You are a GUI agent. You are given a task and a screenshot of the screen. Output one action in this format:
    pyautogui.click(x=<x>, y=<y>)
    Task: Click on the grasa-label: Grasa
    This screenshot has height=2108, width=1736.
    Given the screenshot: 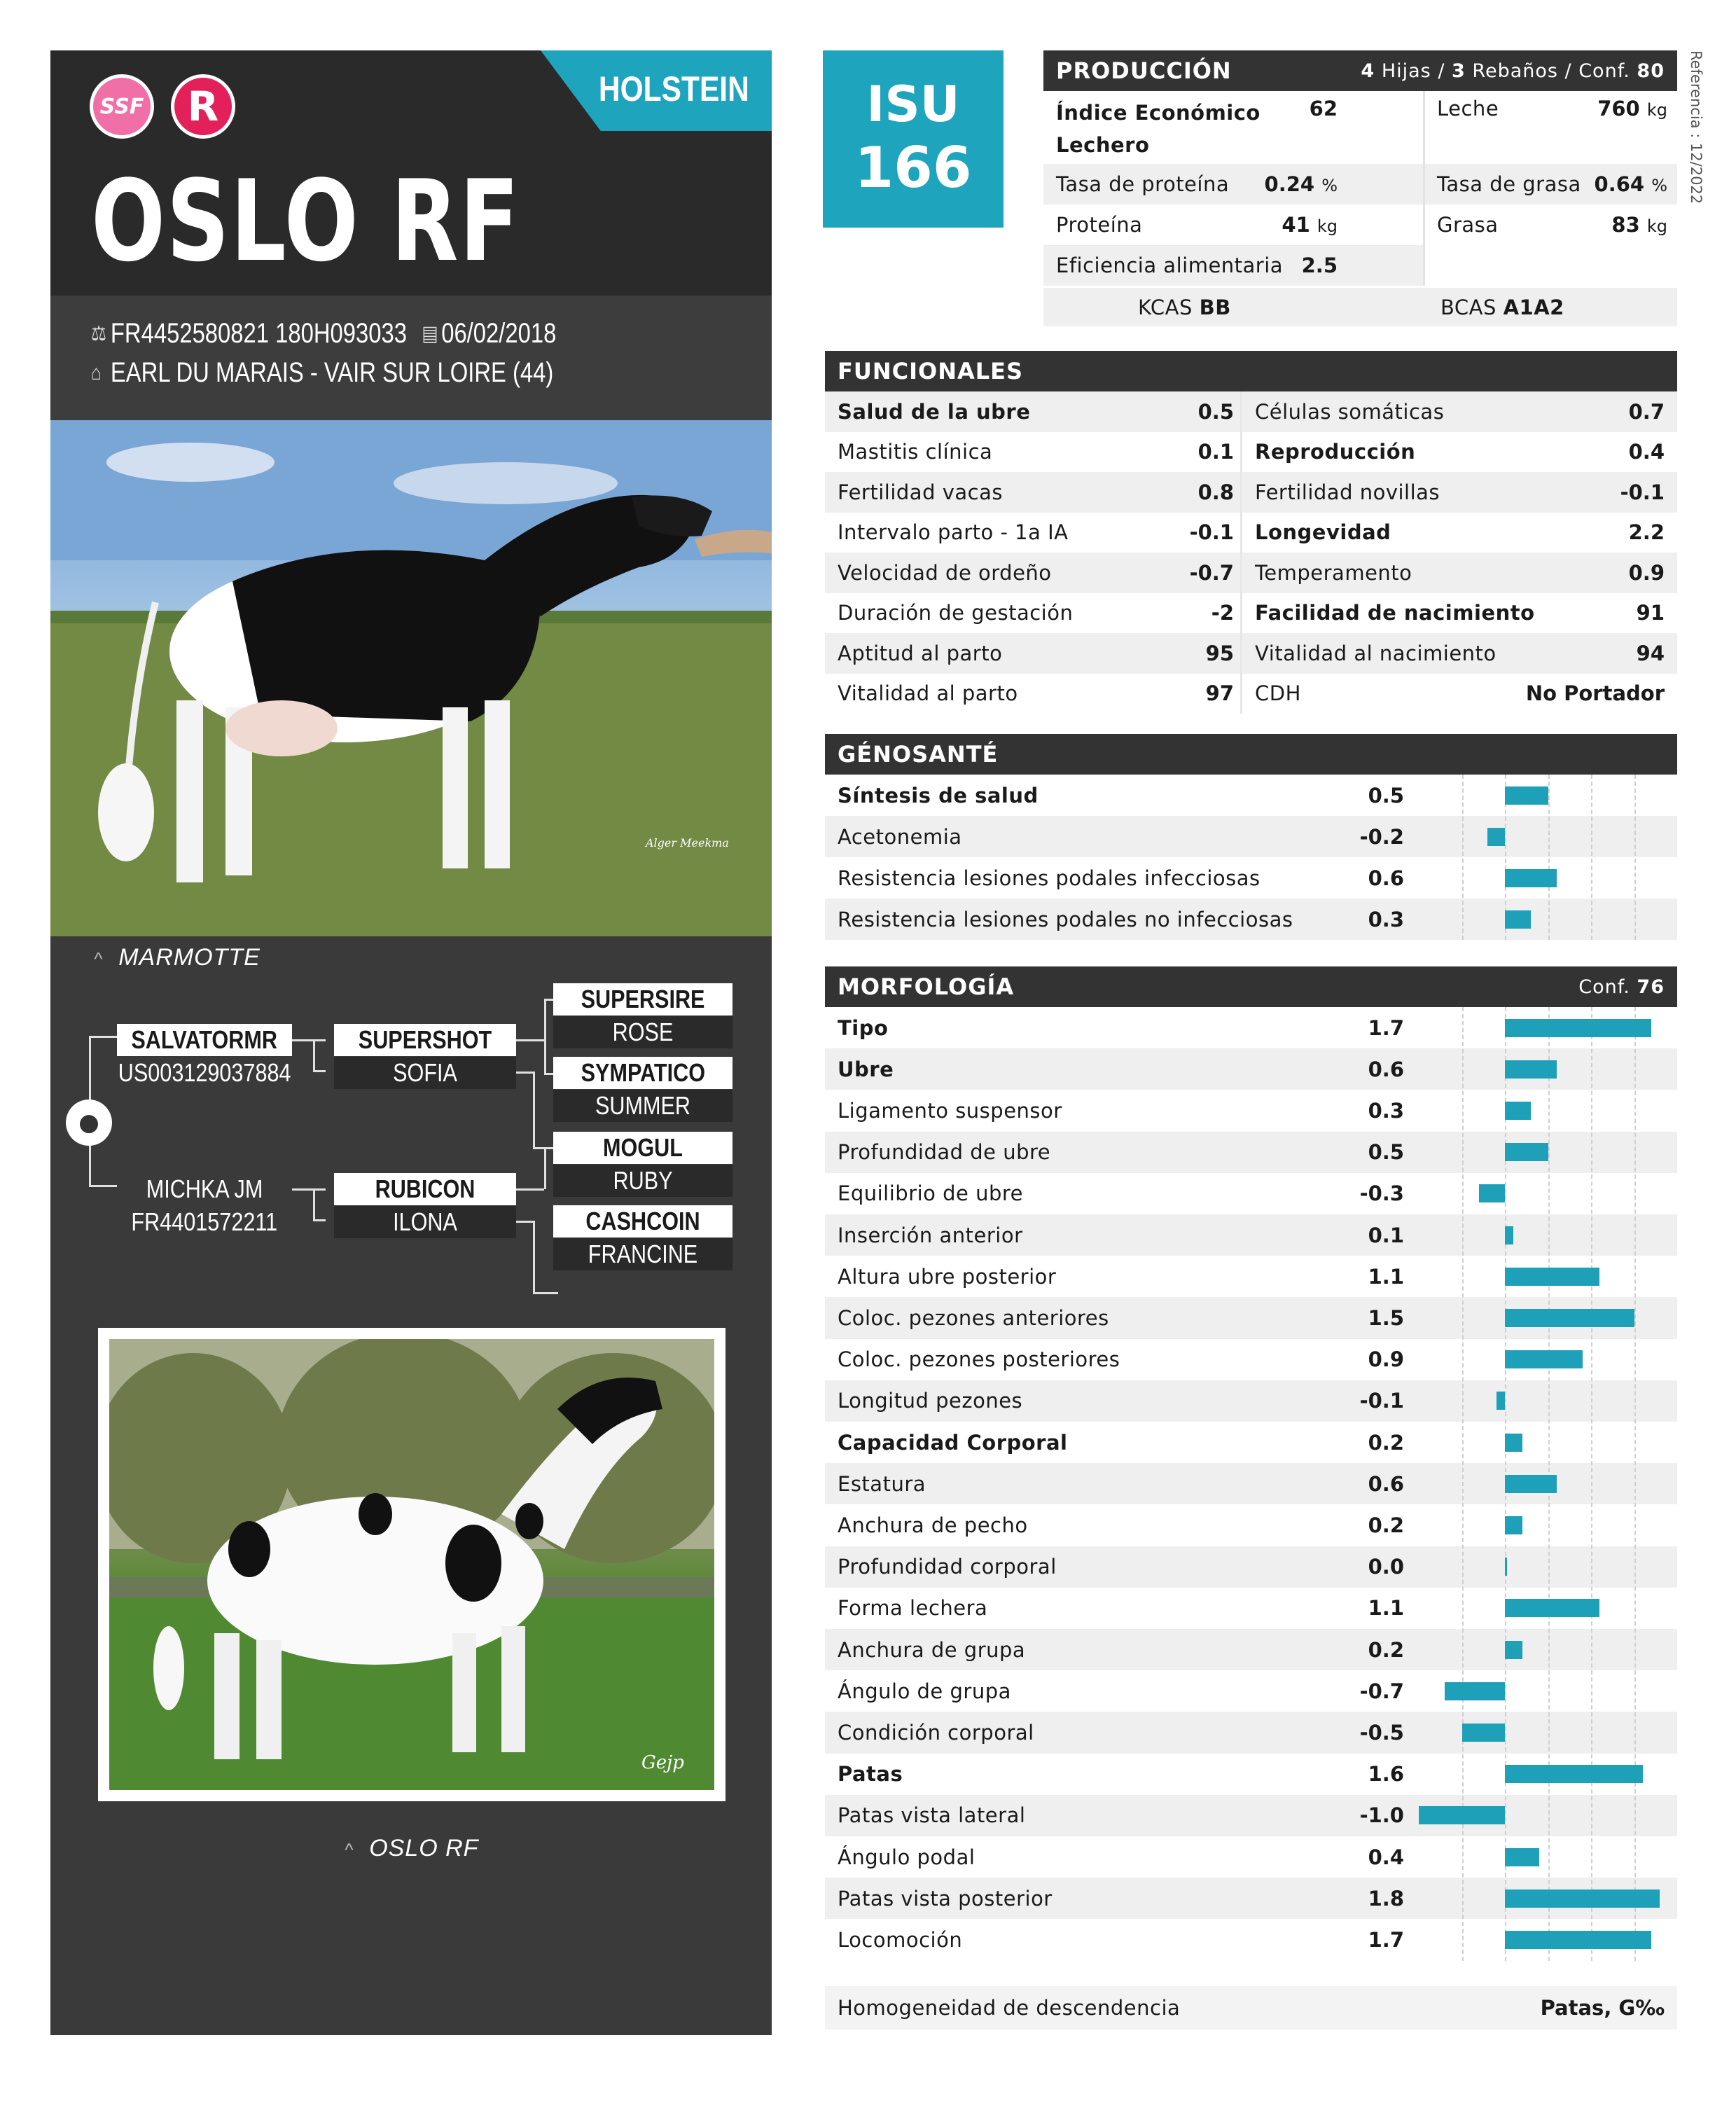 What is the action you would take?
    pyautogui.click(x=1468, y=225)
    